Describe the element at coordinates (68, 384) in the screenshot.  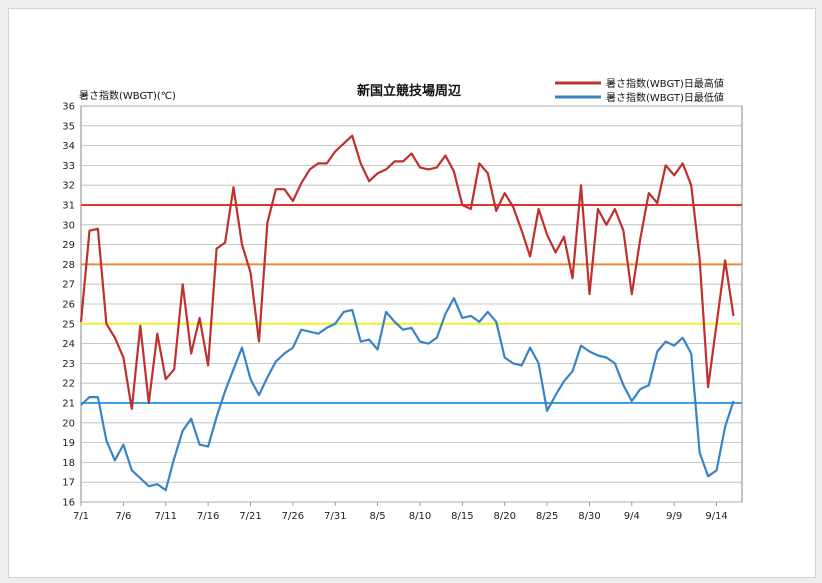
I see `y-tick-label: 22` at that location.